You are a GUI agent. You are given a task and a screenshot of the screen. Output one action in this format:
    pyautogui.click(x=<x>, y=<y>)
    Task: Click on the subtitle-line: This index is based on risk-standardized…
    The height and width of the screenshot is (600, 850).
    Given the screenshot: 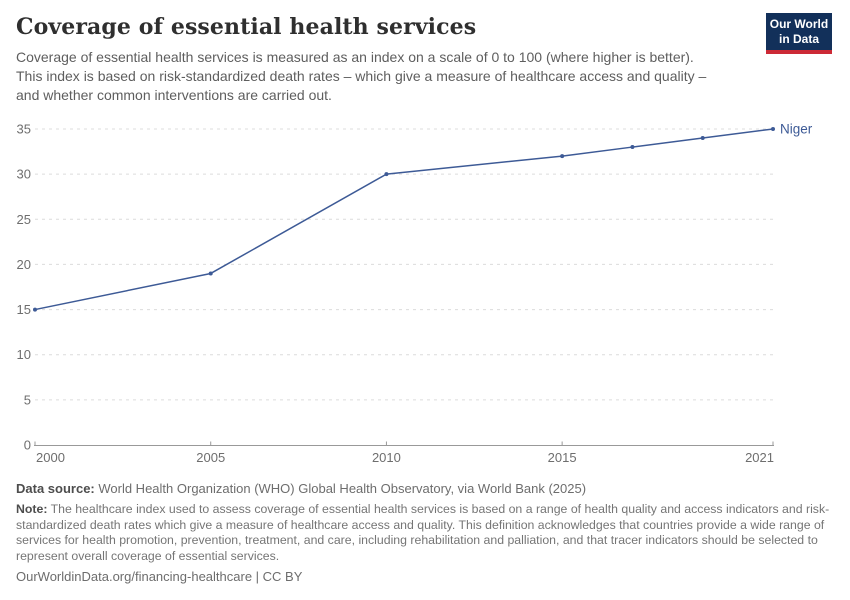 What is the action you would take?
    pyautogui.click(x=361, y=76)
    